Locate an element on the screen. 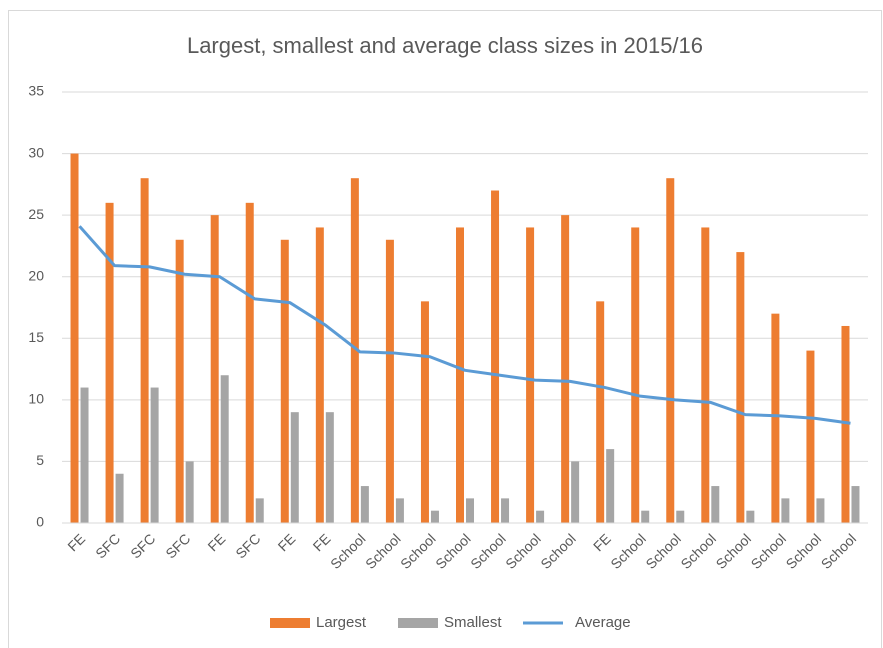 This screenshot has width=883, height=648. legend-label: Largest is located at coordinates (341, 622).